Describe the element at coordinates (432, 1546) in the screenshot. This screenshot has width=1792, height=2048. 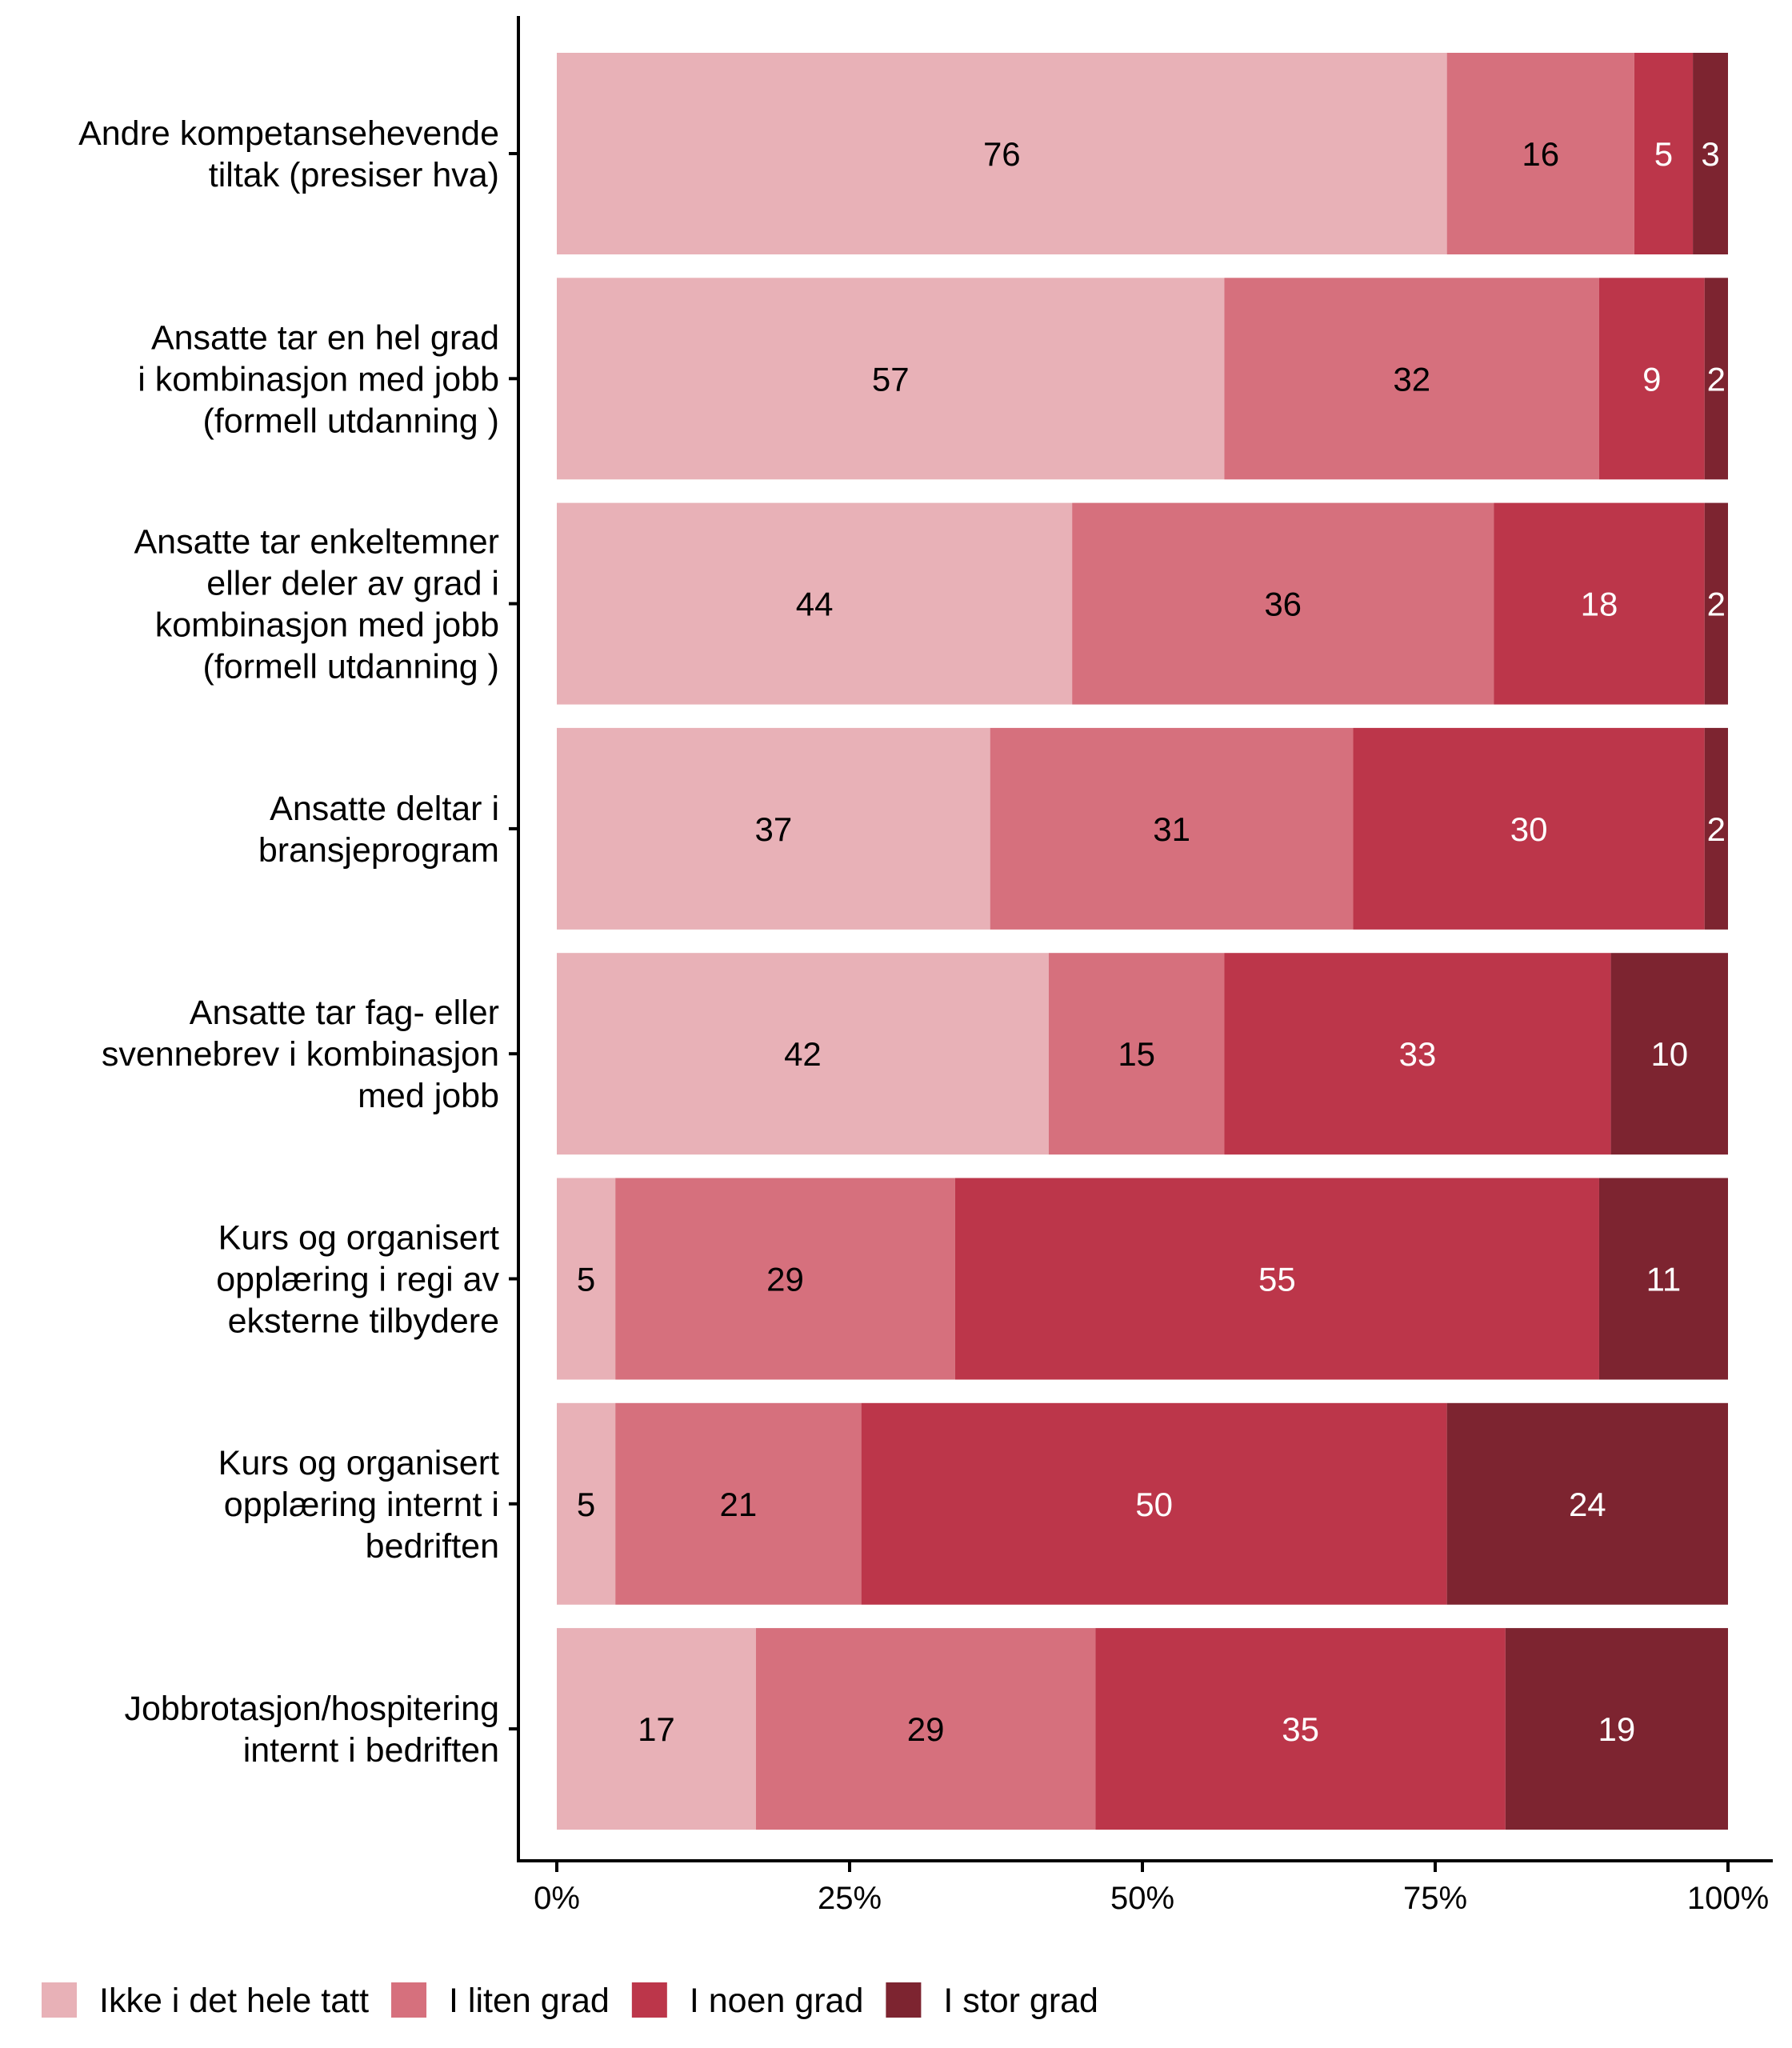
I see `category-label-line: bedriften` at that location.